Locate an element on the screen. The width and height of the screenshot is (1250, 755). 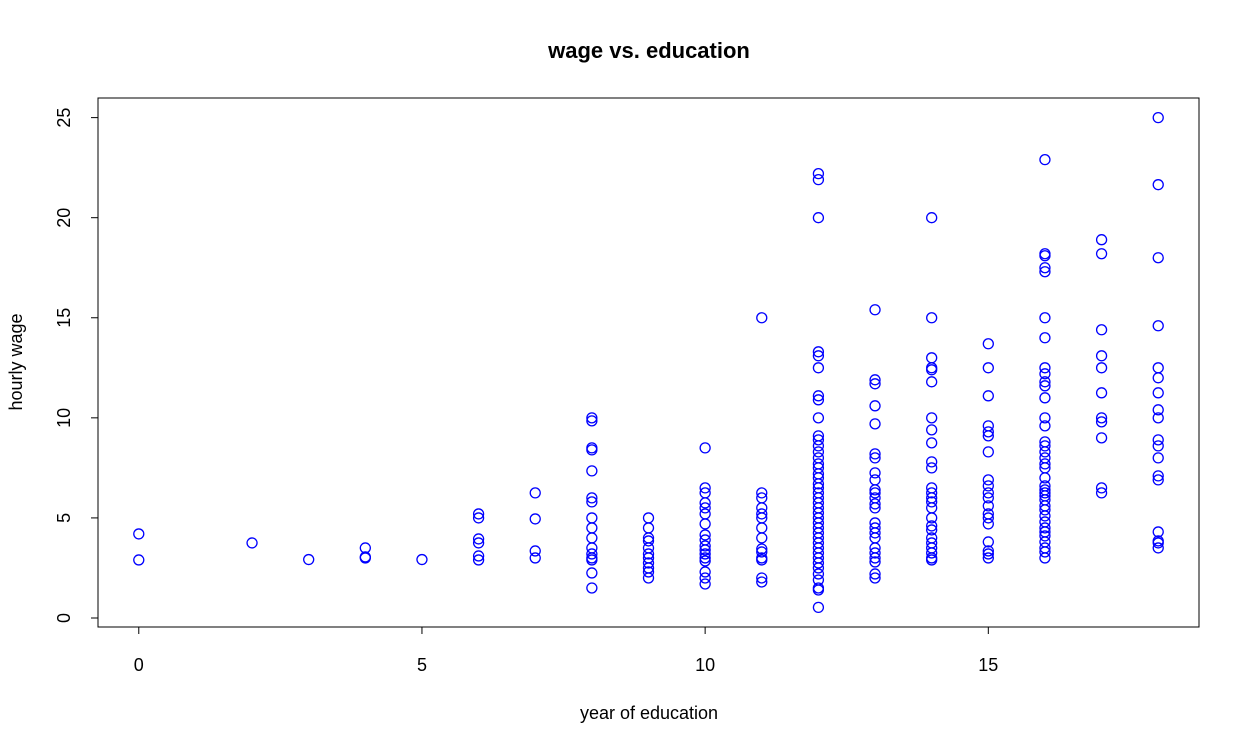
x-tick-label: 5 is located at coordinates (422, 665).